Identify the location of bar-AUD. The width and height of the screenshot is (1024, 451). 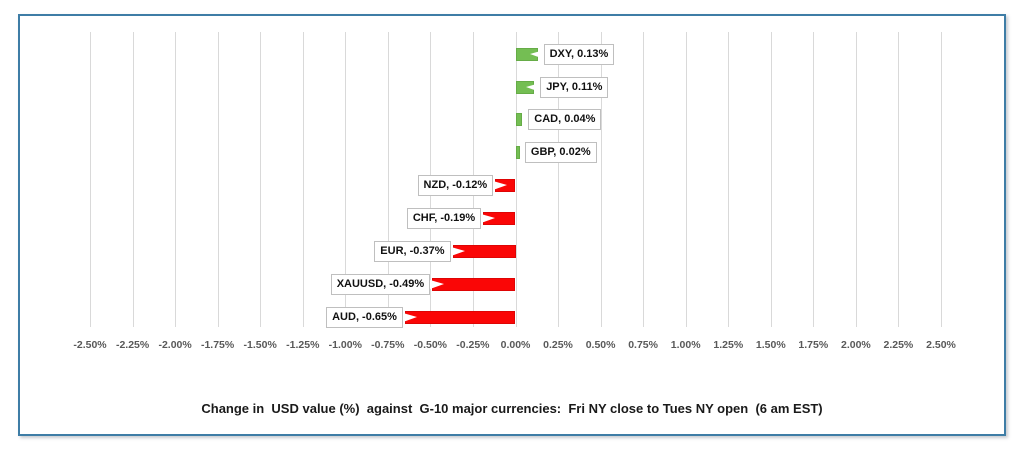
(460, 318).